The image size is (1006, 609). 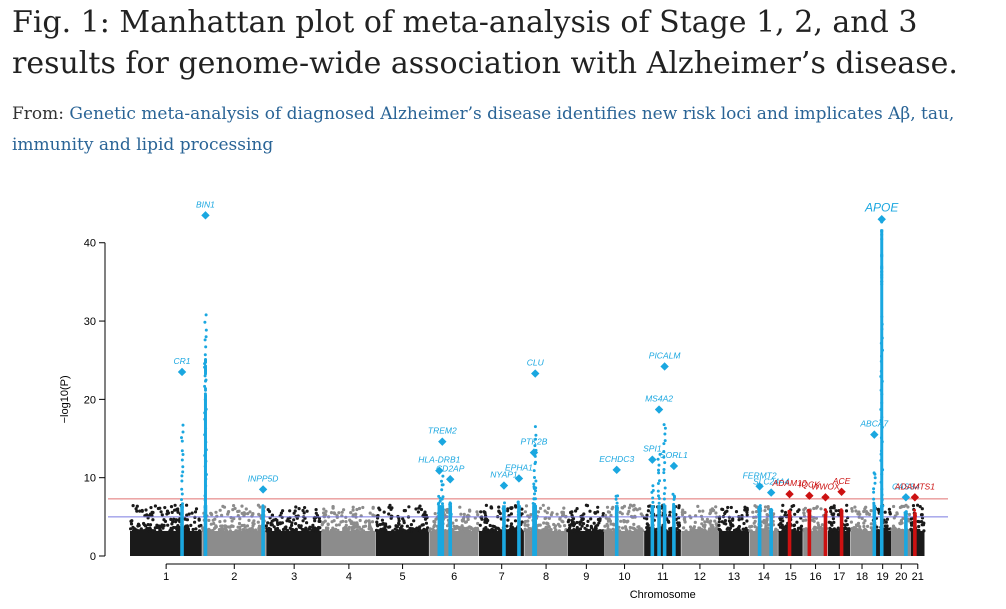 I want to click on gene-label-picalm: PICALM, so click(x=665, y=355).